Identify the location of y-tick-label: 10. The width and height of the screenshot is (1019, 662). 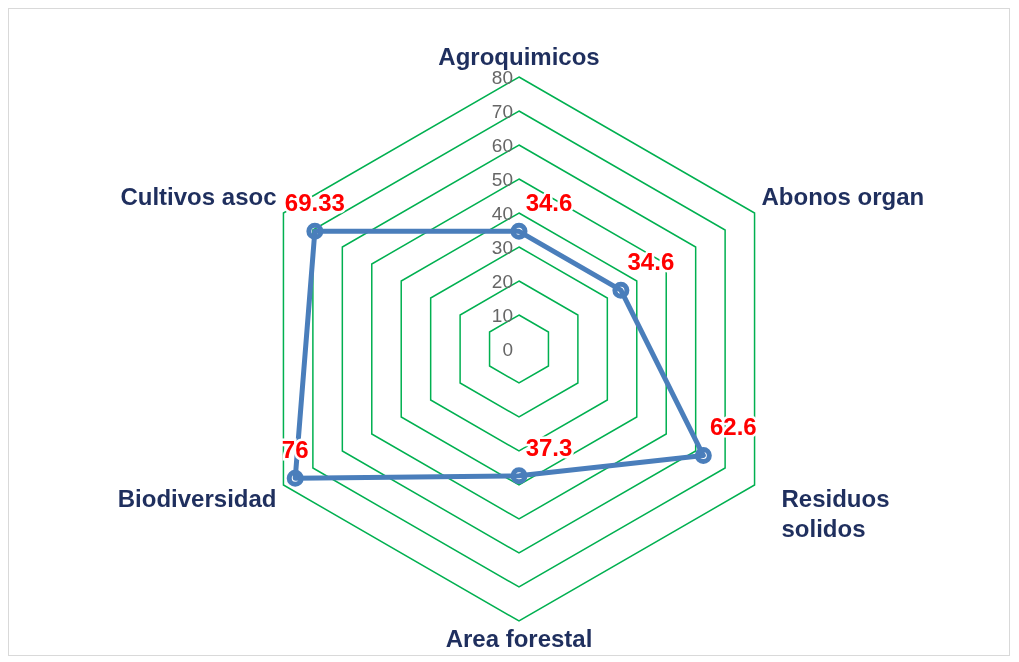
(502, 315).